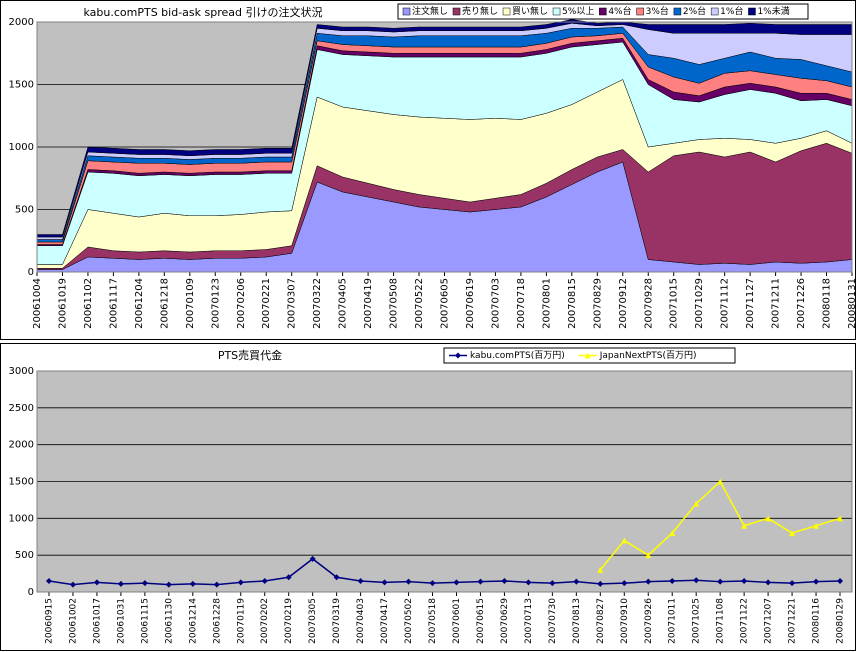 This screenshot has height=652, width=857. Describe the element at coordinates (817, 621) in the screenshot. I see `x-tick-label: 20080116` at that location.